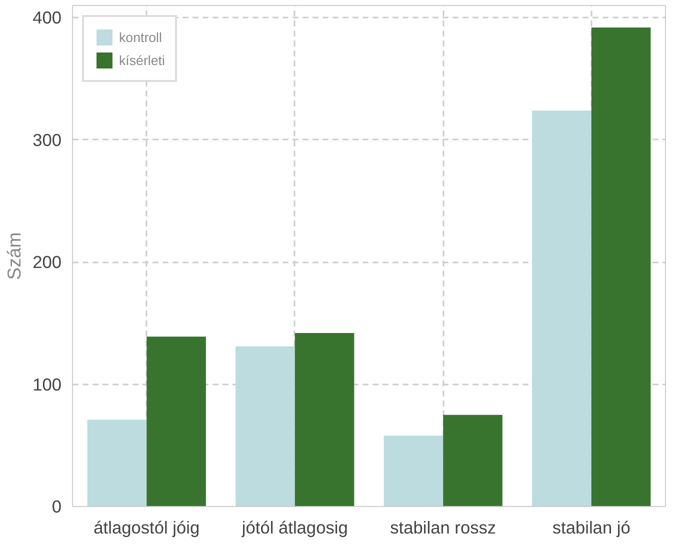 Image resolution: width=675 pixels, height=547 pixels. Describe the element at coordinates (140, 37) in the screenshot. I see `legend-label: kontroll` at that location.